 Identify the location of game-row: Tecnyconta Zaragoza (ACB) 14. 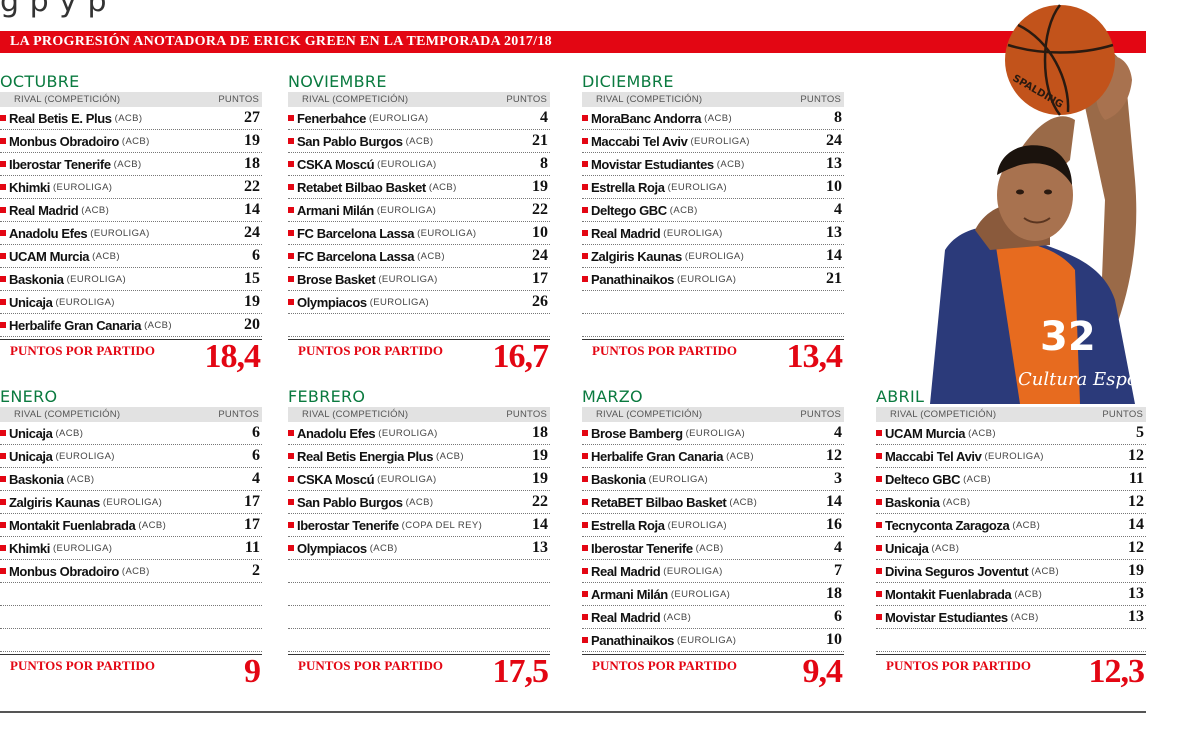
(1011, 525).